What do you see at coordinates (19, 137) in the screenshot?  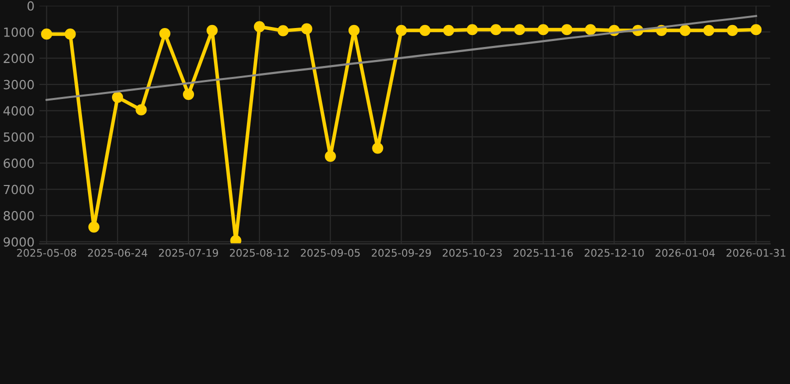 I see `y-tick-label: 5000` at bounding box center [19, 137].